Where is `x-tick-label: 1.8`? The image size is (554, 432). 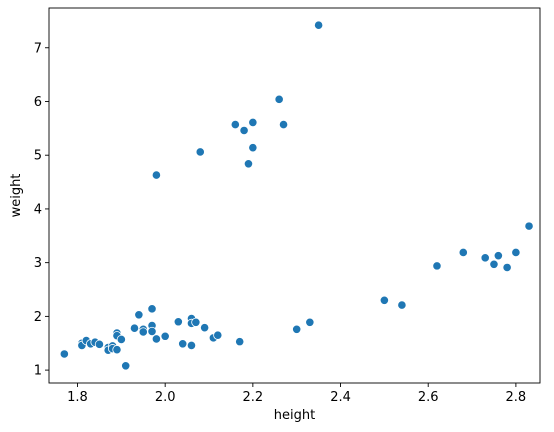 x-tick-label: 1.8 is located at coordinates (77, 397).